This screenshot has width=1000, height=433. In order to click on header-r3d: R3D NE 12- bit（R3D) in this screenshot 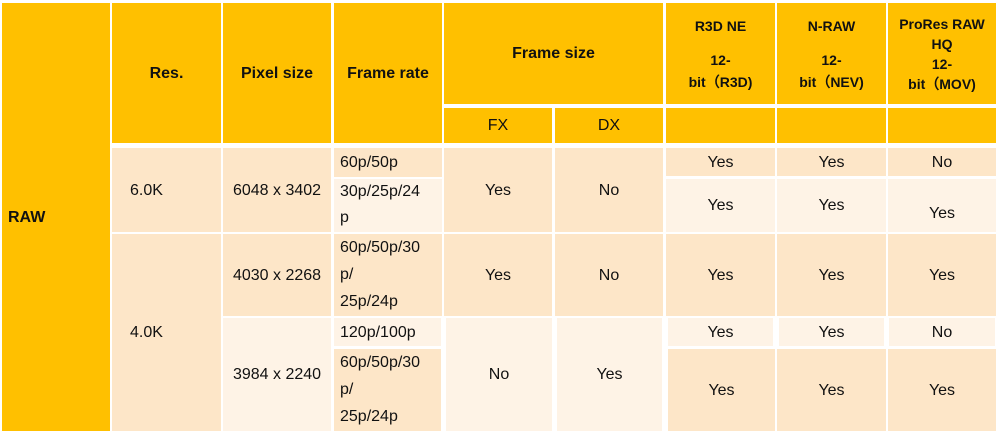, I will do `click(720, 53)`.